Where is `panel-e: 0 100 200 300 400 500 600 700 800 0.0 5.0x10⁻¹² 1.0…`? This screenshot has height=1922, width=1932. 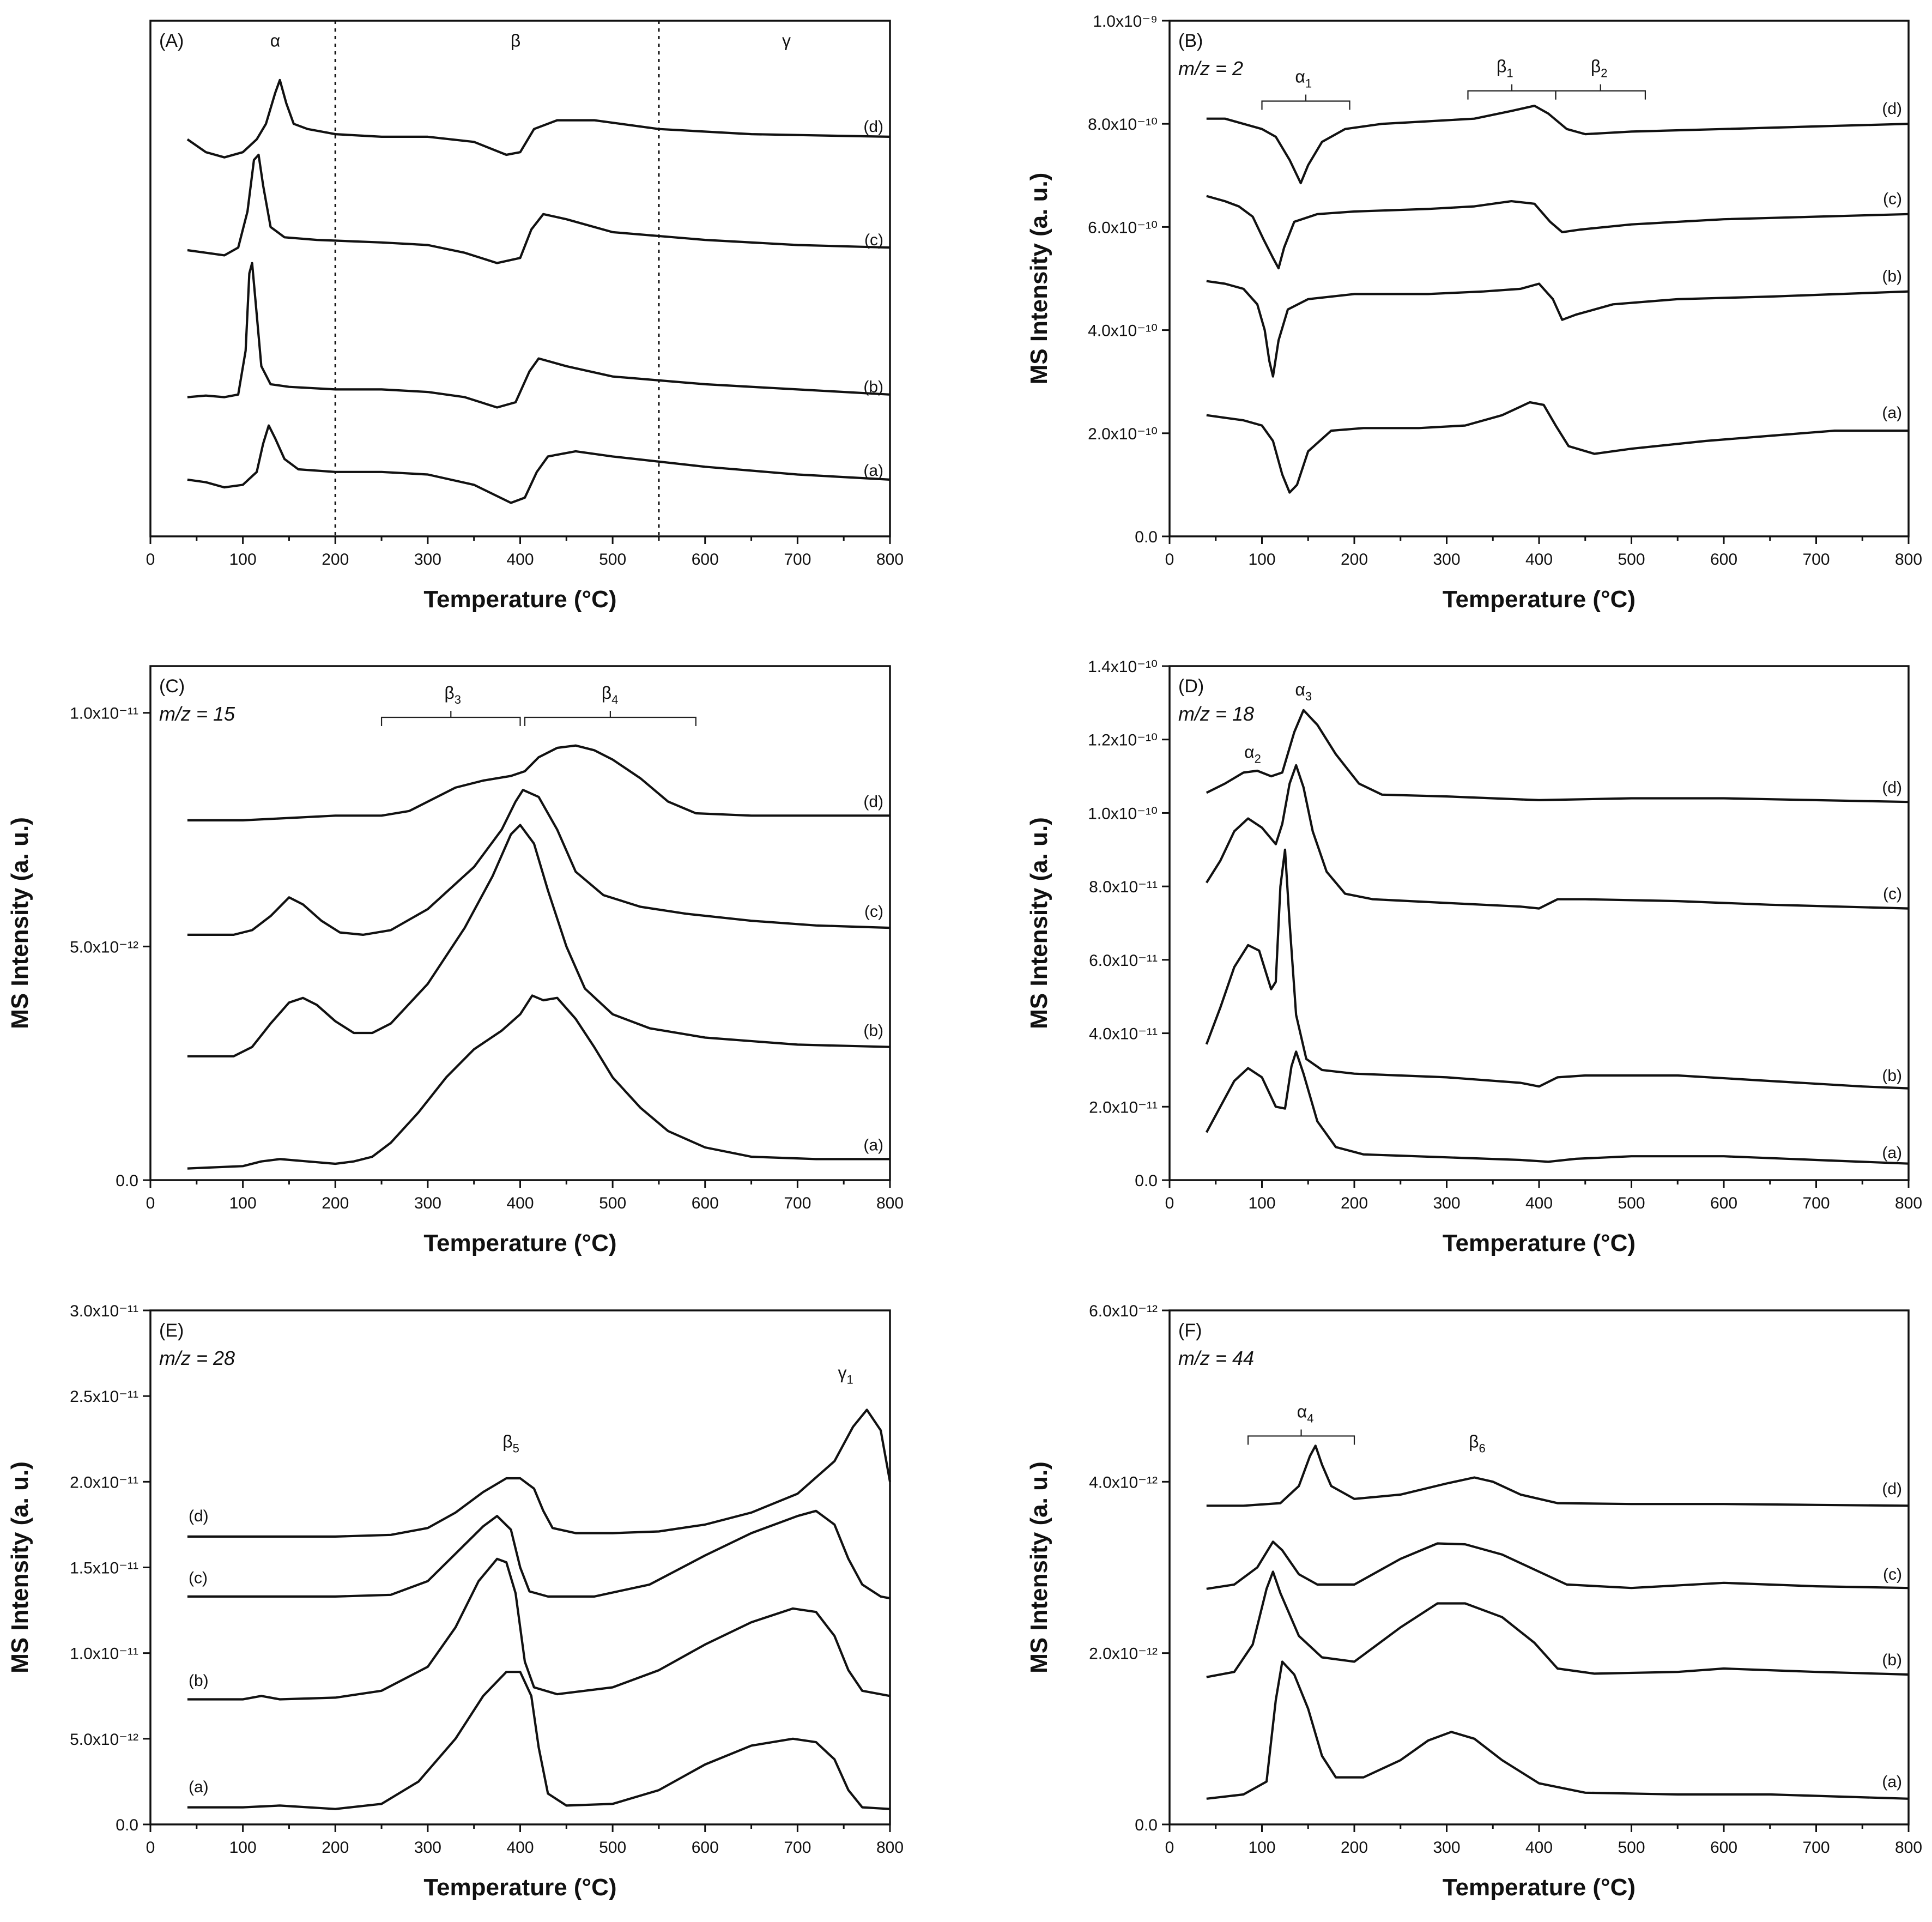
panel-e: 0 100 200 300 400 500 600 700 800 0.0 5.0x10⁻¹² 1.0… is located at coordinates (455, 1601).